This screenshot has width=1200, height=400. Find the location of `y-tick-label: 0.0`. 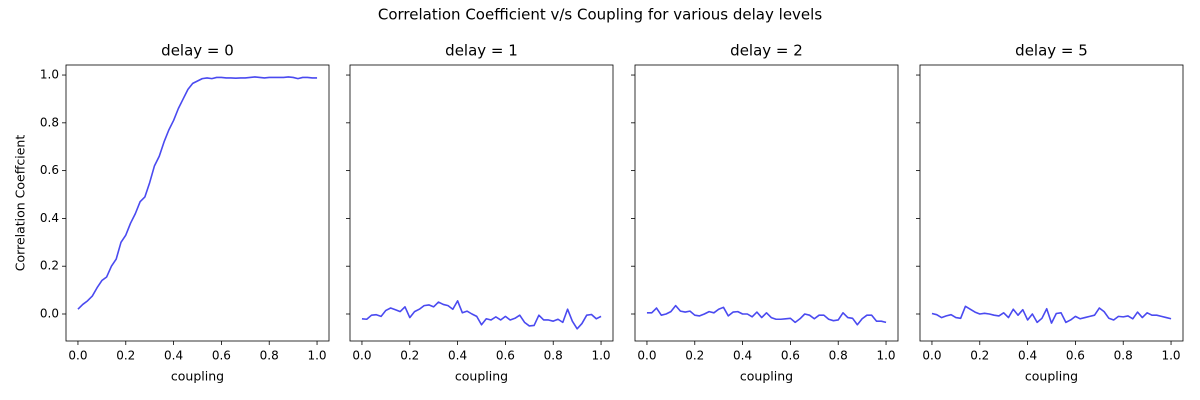

y-tick-label: 0.0 is located at coordinates (49, 313).